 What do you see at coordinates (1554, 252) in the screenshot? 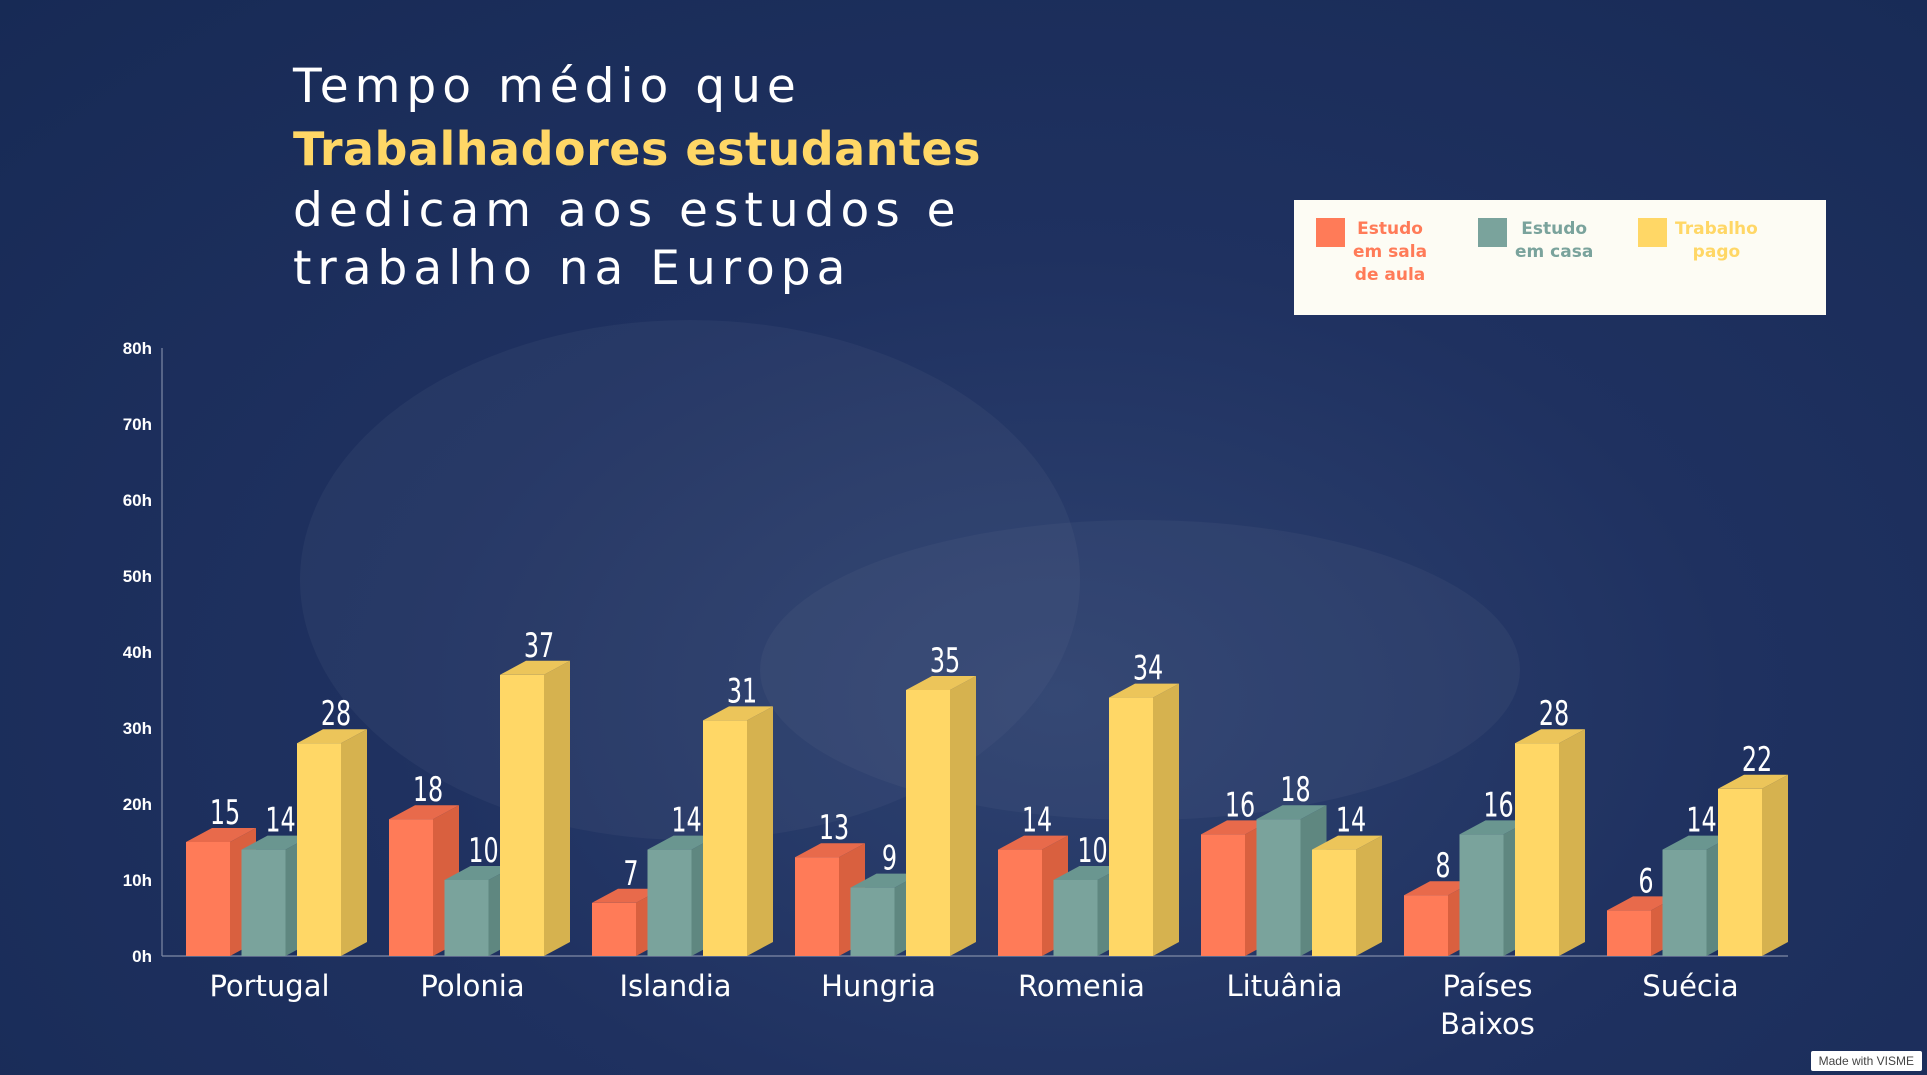
I see `legend-label-casa-line2: em casa` at bounding box center [1554, 252].